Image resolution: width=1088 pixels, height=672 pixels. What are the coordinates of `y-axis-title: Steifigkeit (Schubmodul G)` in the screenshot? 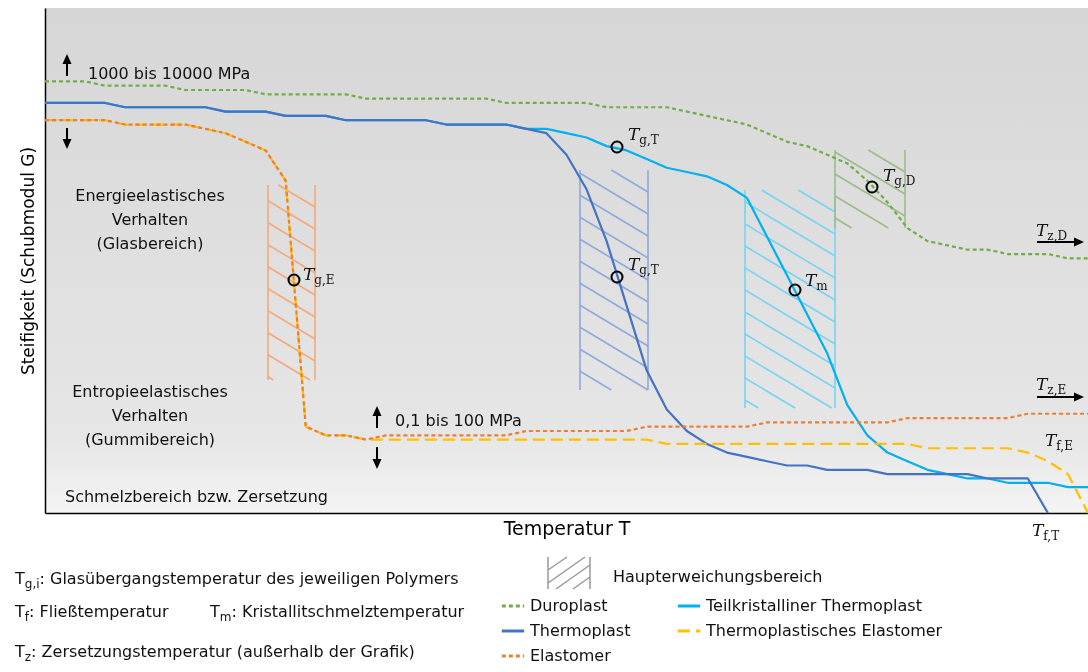 It's located at (27, 261).